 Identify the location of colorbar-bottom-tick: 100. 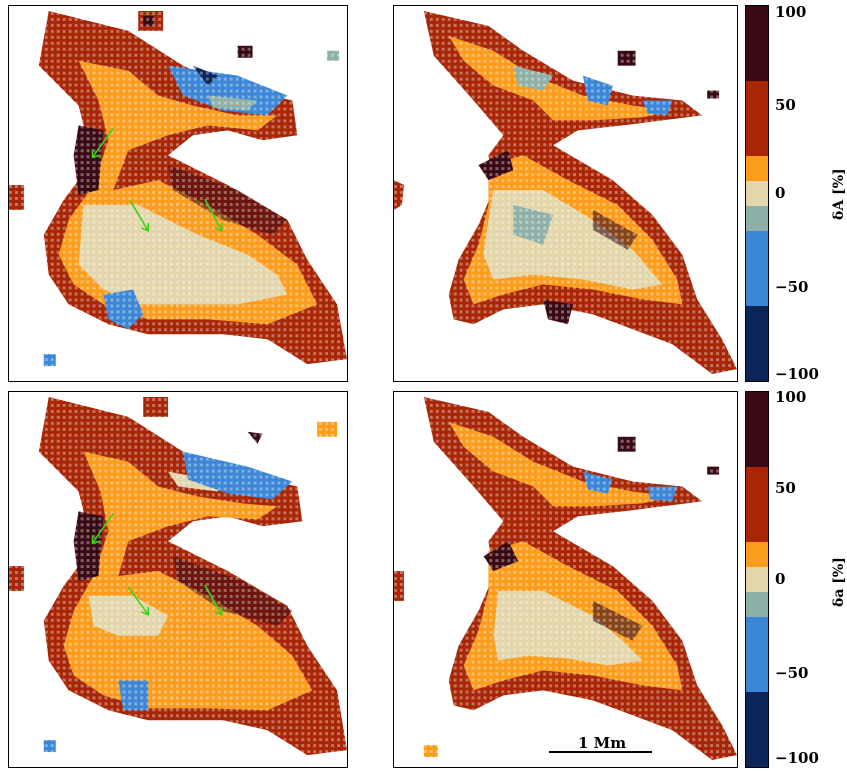
(791, 397).